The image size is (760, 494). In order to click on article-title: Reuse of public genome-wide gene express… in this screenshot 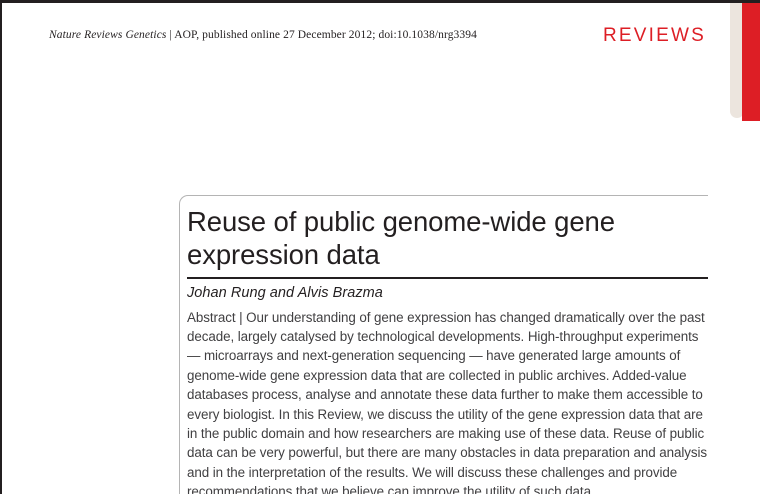, I will do `click(401, 238)`.